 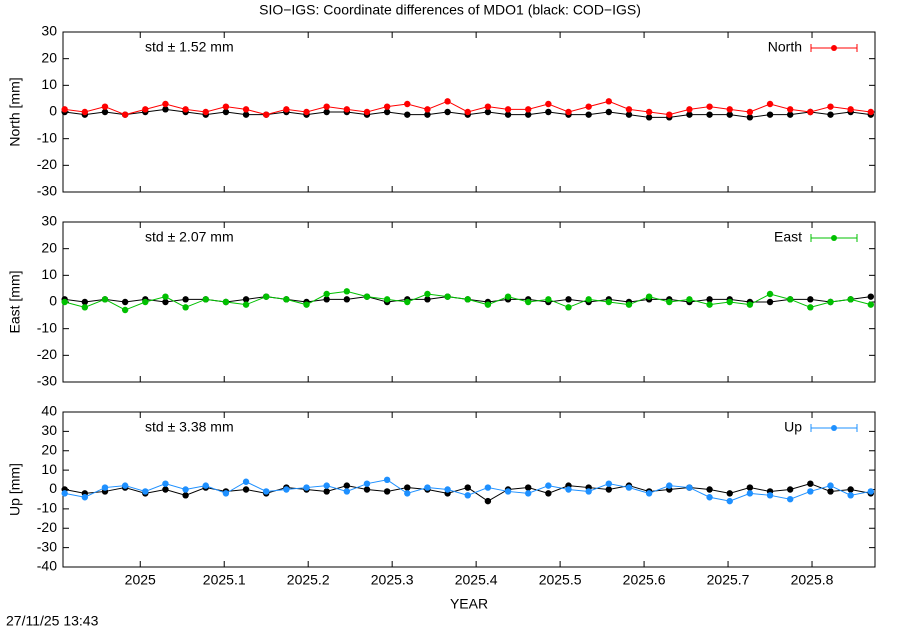 What do you see at coordinates (793, 427) in the screenshot?
I see `legend-label: Up` at bounding box center [793, 427].